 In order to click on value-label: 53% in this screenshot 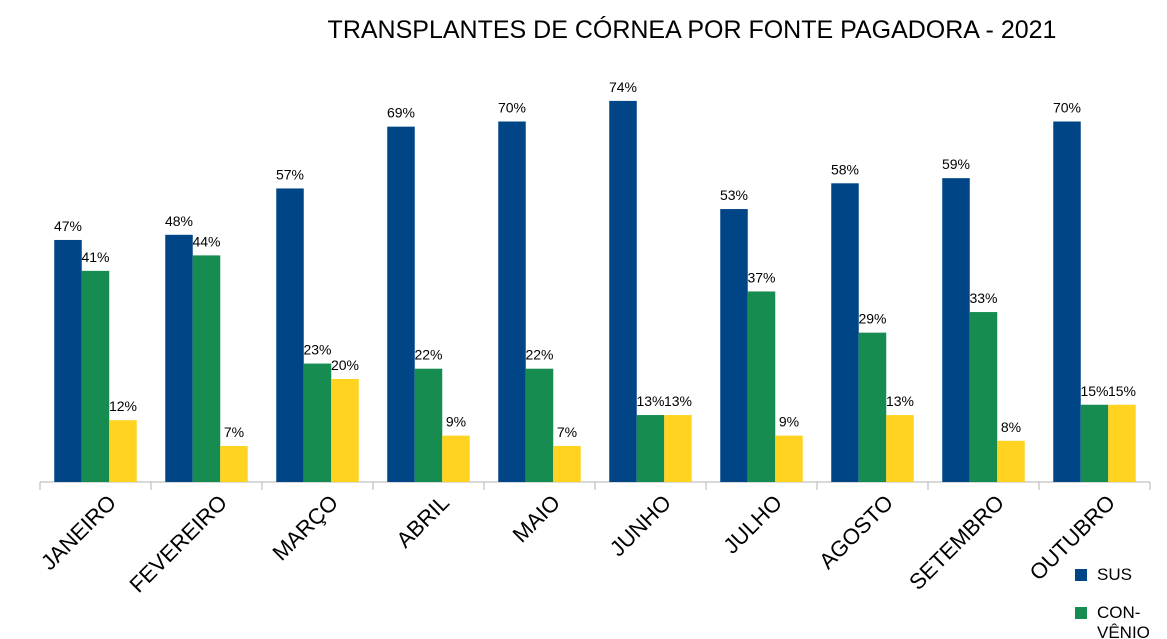, I will do `click(734, 195)`.